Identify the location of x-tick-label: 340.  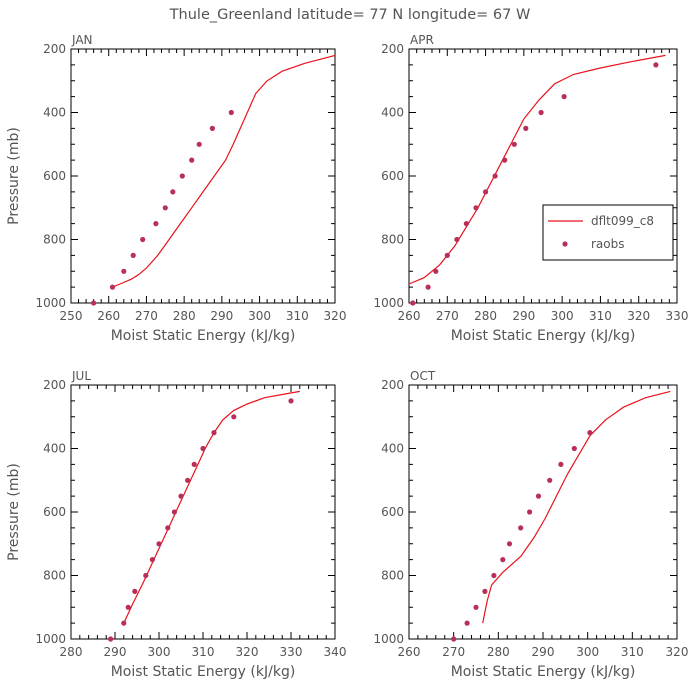
(335, 652).